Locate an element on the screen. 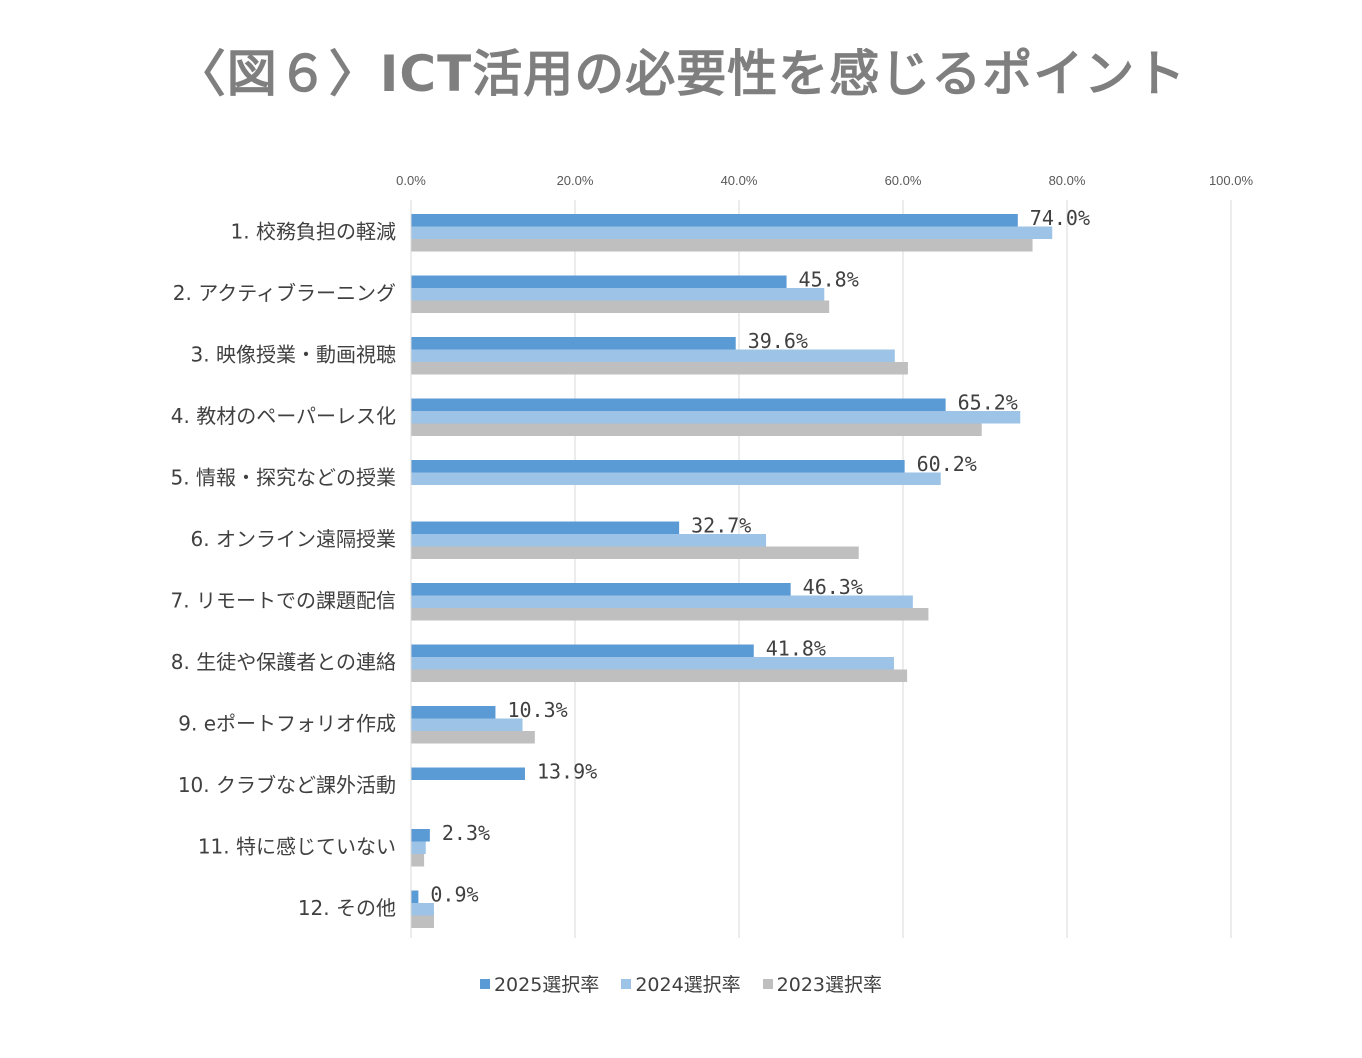  data-label: 45.8% is located at coordinates (829, 279).